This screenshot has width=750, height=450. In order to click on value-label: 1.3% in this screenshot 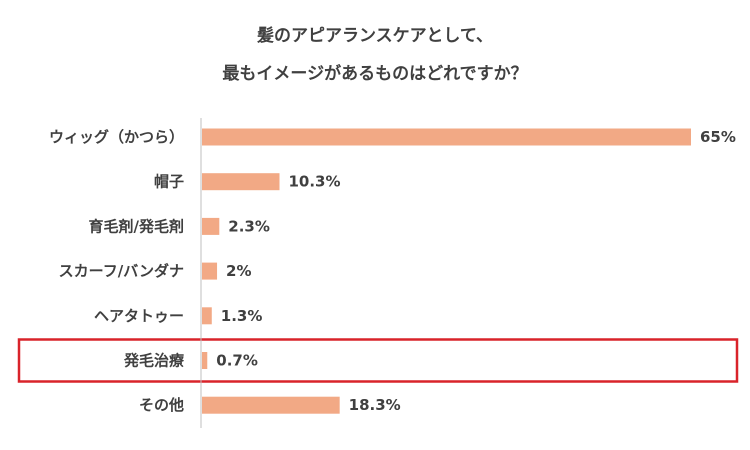, I will do `click(242, 316)`.